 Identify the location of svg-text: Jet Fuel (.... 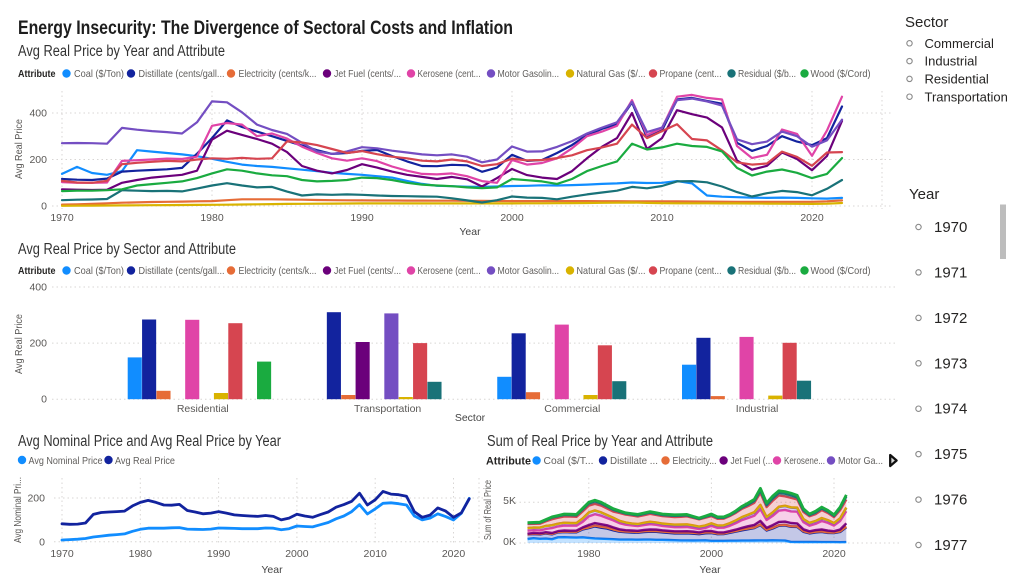
(752, 461).